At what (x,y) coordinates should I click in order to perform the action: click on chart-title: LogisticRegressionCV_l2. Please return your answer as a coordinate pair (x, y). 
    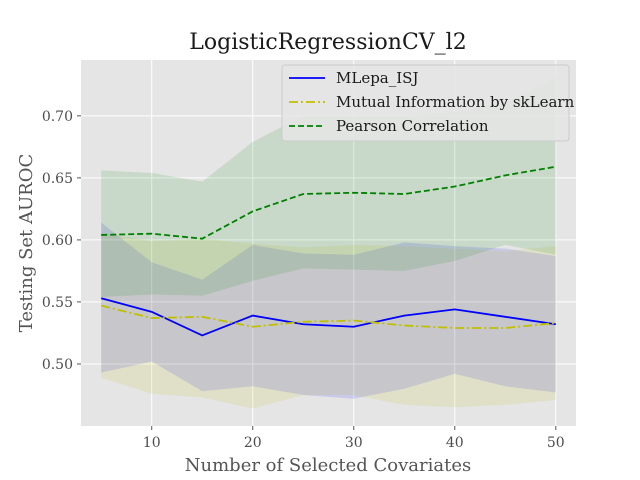
    Looking at the image, I should click on (327, 42).